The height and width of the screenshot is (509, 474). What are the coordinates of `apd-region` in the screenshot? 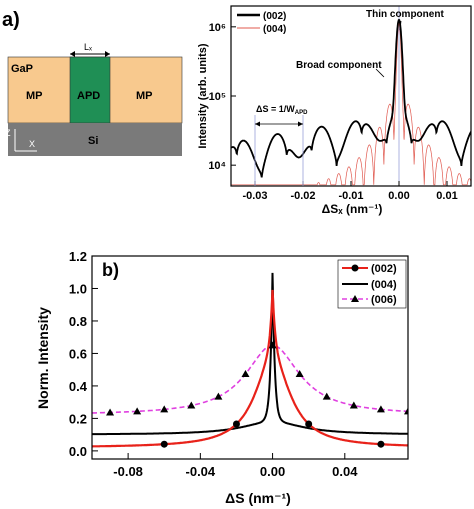 It's located at (90, 90).